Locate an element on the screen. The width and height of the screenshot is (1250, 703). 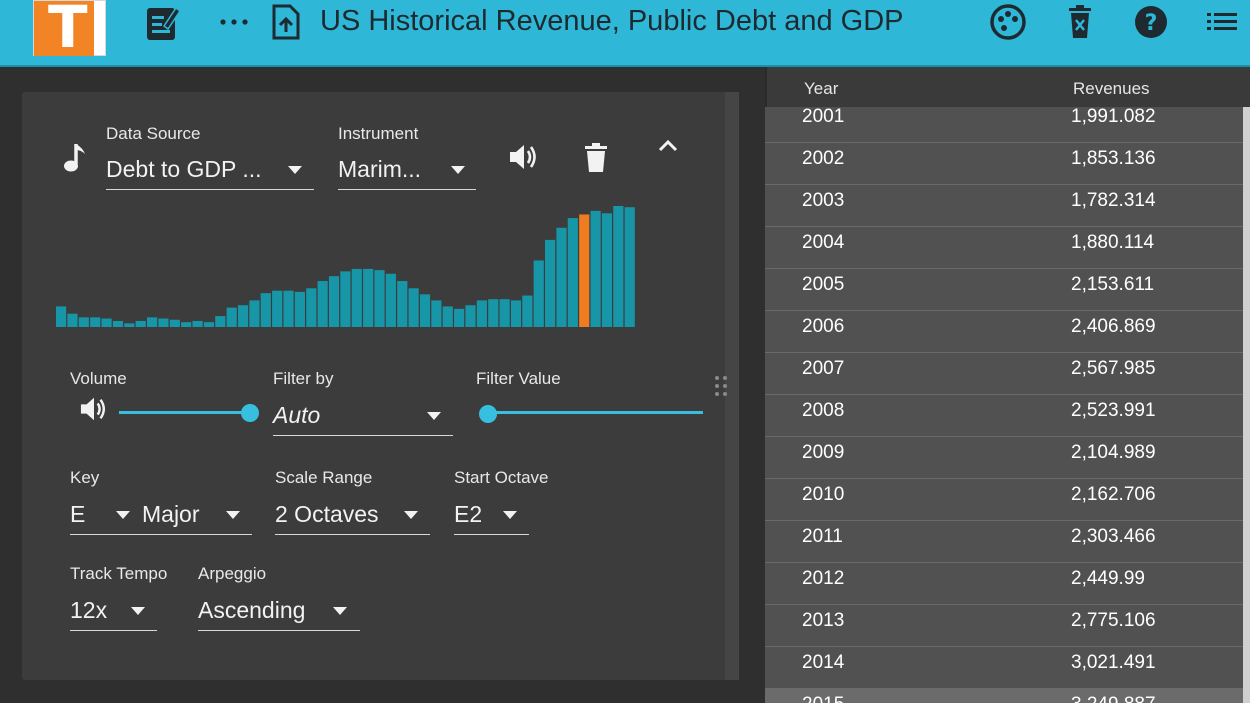
filter-by-select: Auto is located at coordinates (363, 416).